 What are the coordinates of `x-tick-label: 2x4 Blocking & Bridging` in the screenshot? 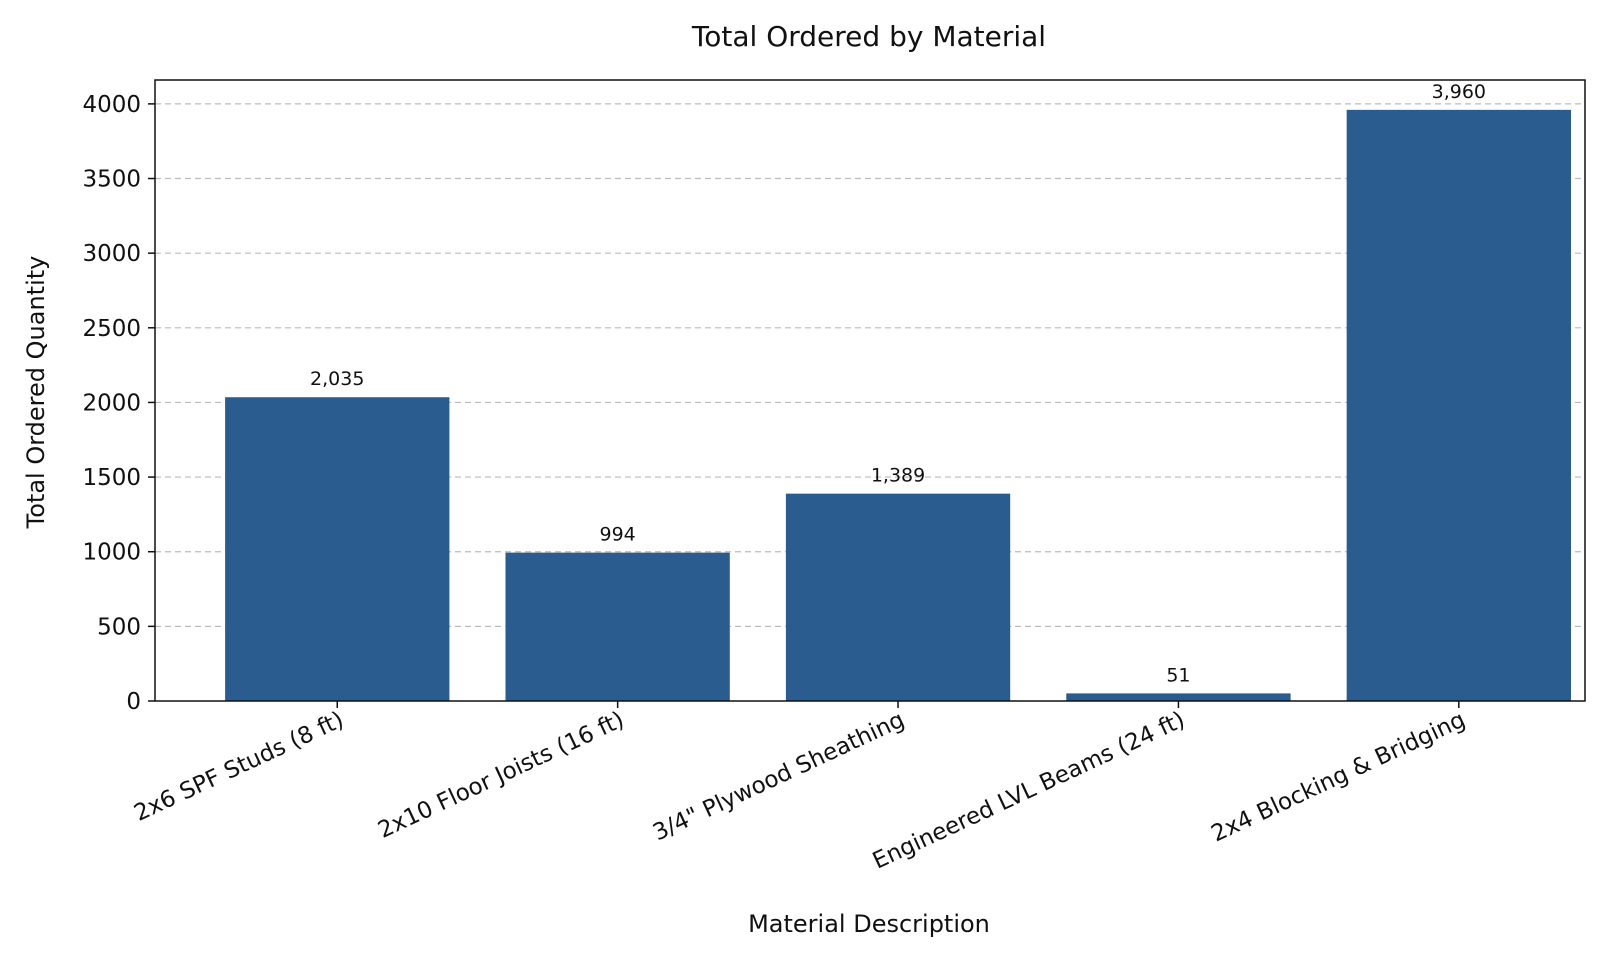 It's located at (1338, 777).